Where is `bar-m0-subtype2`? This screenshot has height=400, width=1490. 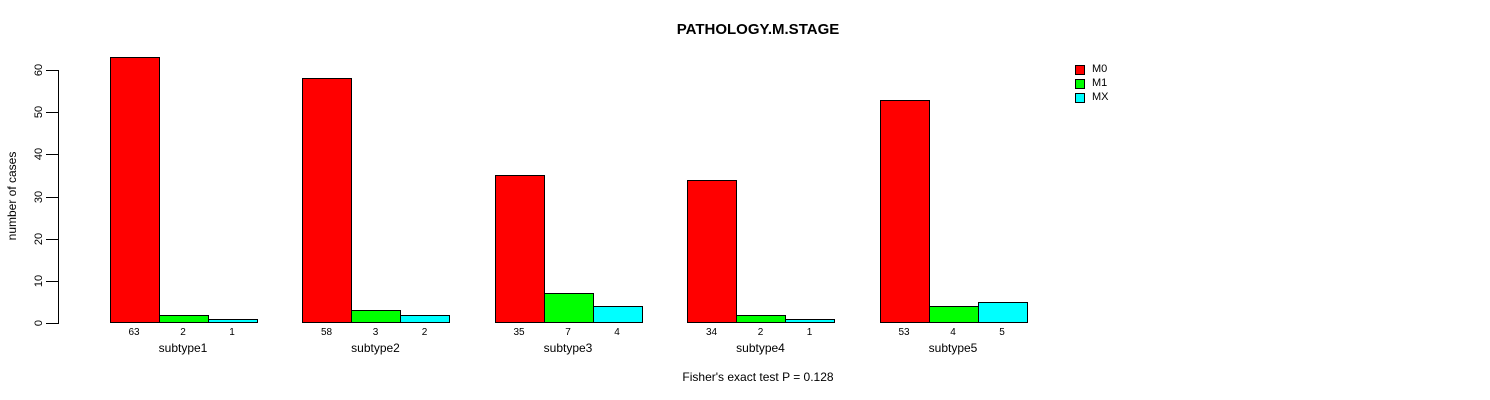
bar-m0-subtype2 is located at coordinates (327, 200).